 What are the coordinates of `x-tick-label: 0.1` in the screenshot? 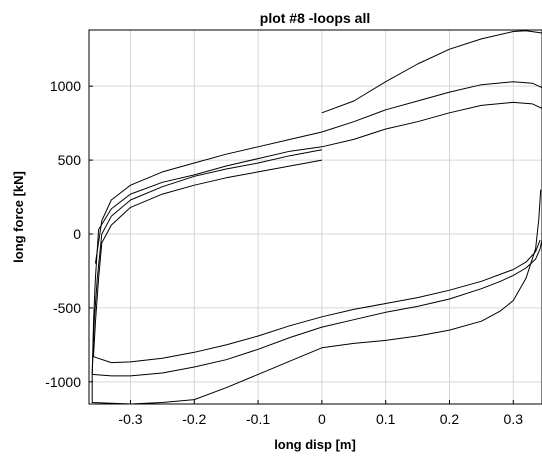 It's located at (386, 419).